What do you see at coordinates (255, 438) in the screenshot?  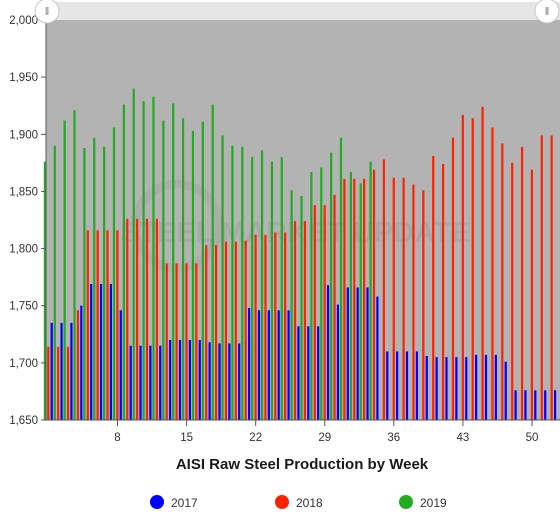 I see `x-tick-label: 22` at bounding box center [255, 438].